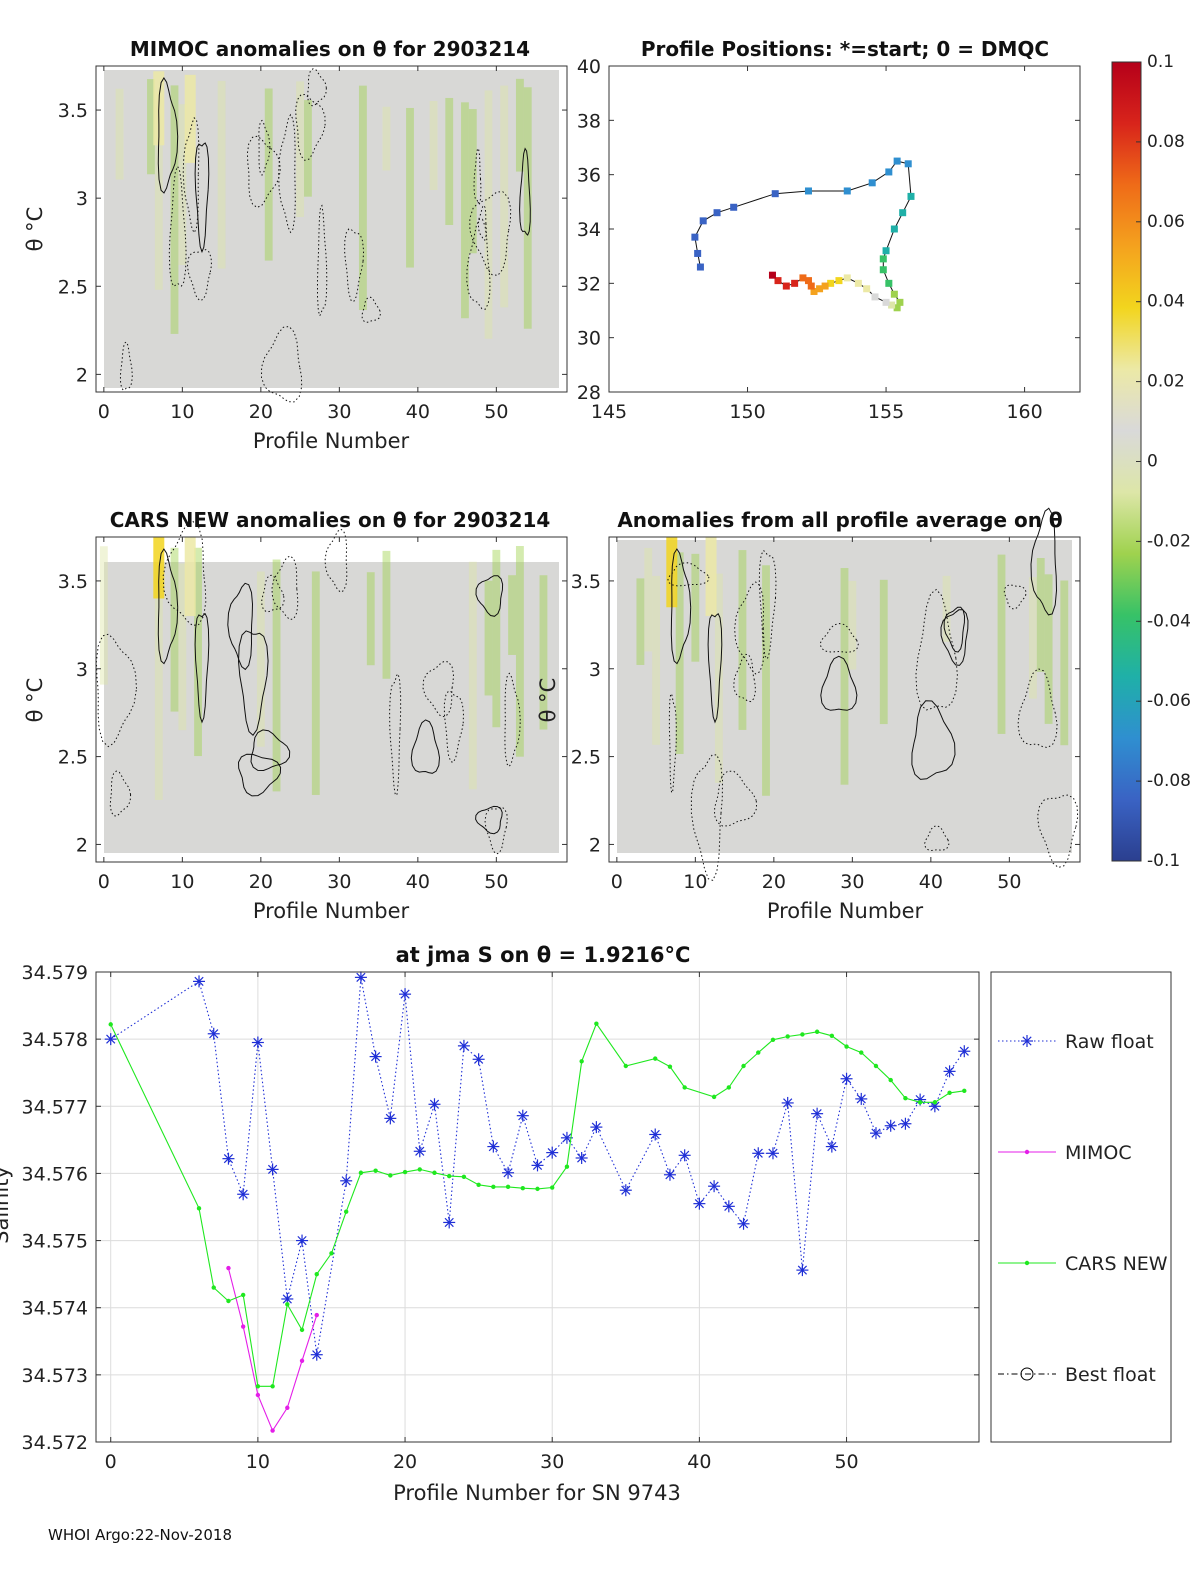 The width and height of the screenshot is (1200, 1575). Describe the element at coordinates (55, 1309) in the screenshot. I see `y-tick-label: 34.574` at that location.